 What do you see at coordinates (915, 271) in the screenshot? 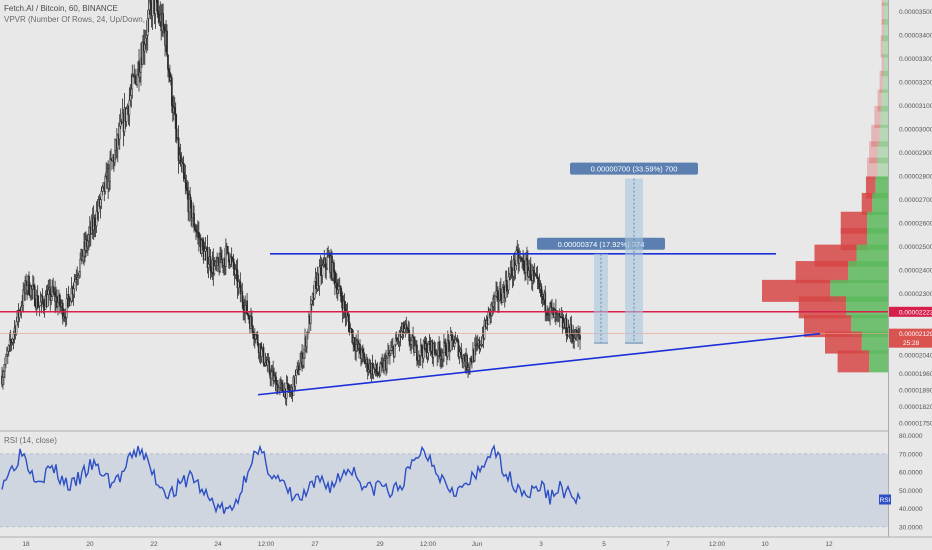
I see `price-tick-label: 0.00002400` at bounding box center [915, 271].